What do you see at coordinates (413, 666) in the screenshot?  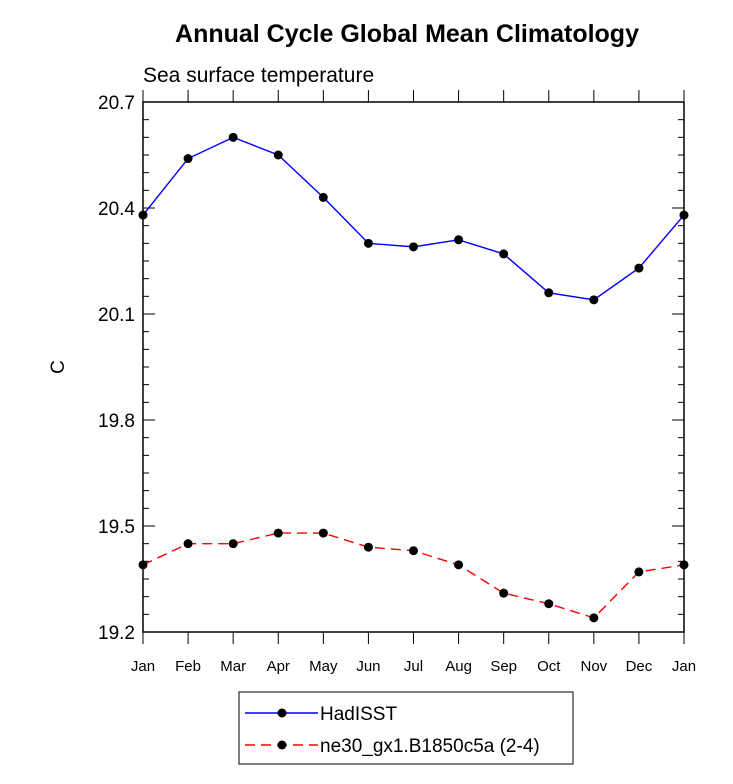 I see `x-tick-label: Jul` at bounding box center [413, 666].